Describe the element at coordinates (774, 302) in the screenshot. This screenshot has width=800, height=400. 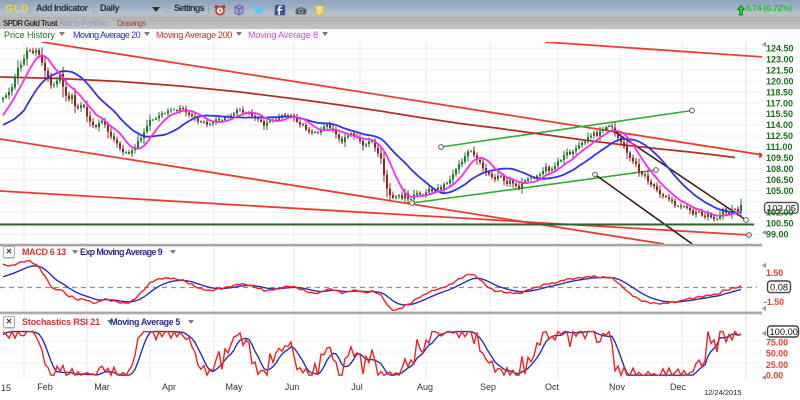
I see `svg-text: -1.50` at that location.